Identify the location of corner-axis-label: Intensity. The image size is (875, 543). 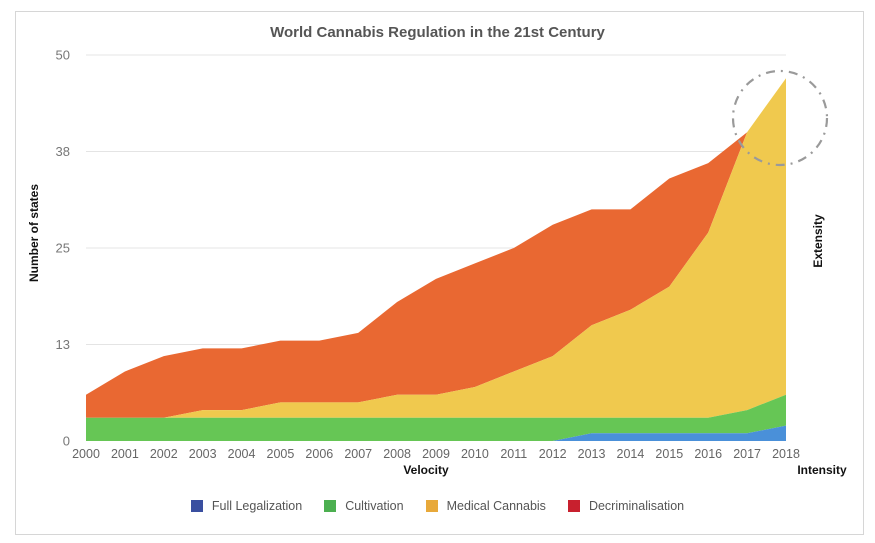
(822, 470).